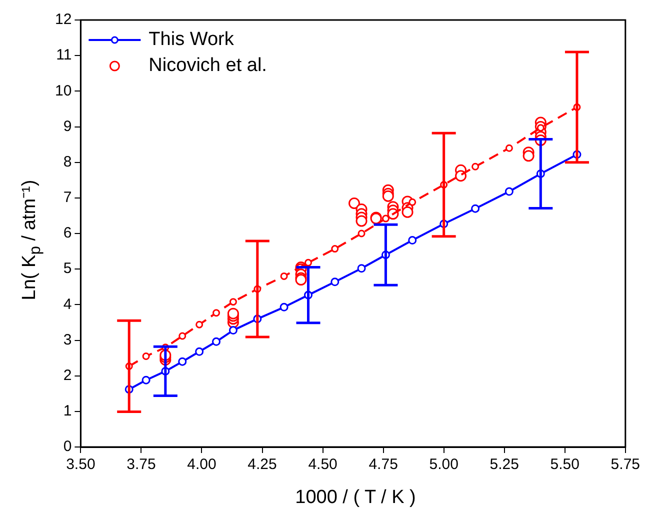 This screenshot has height=519, width=651. What do you see at coordinates (63, 91) in the screenshot?
I see `y-tick-label: 10` at bounding box center [63, 91].